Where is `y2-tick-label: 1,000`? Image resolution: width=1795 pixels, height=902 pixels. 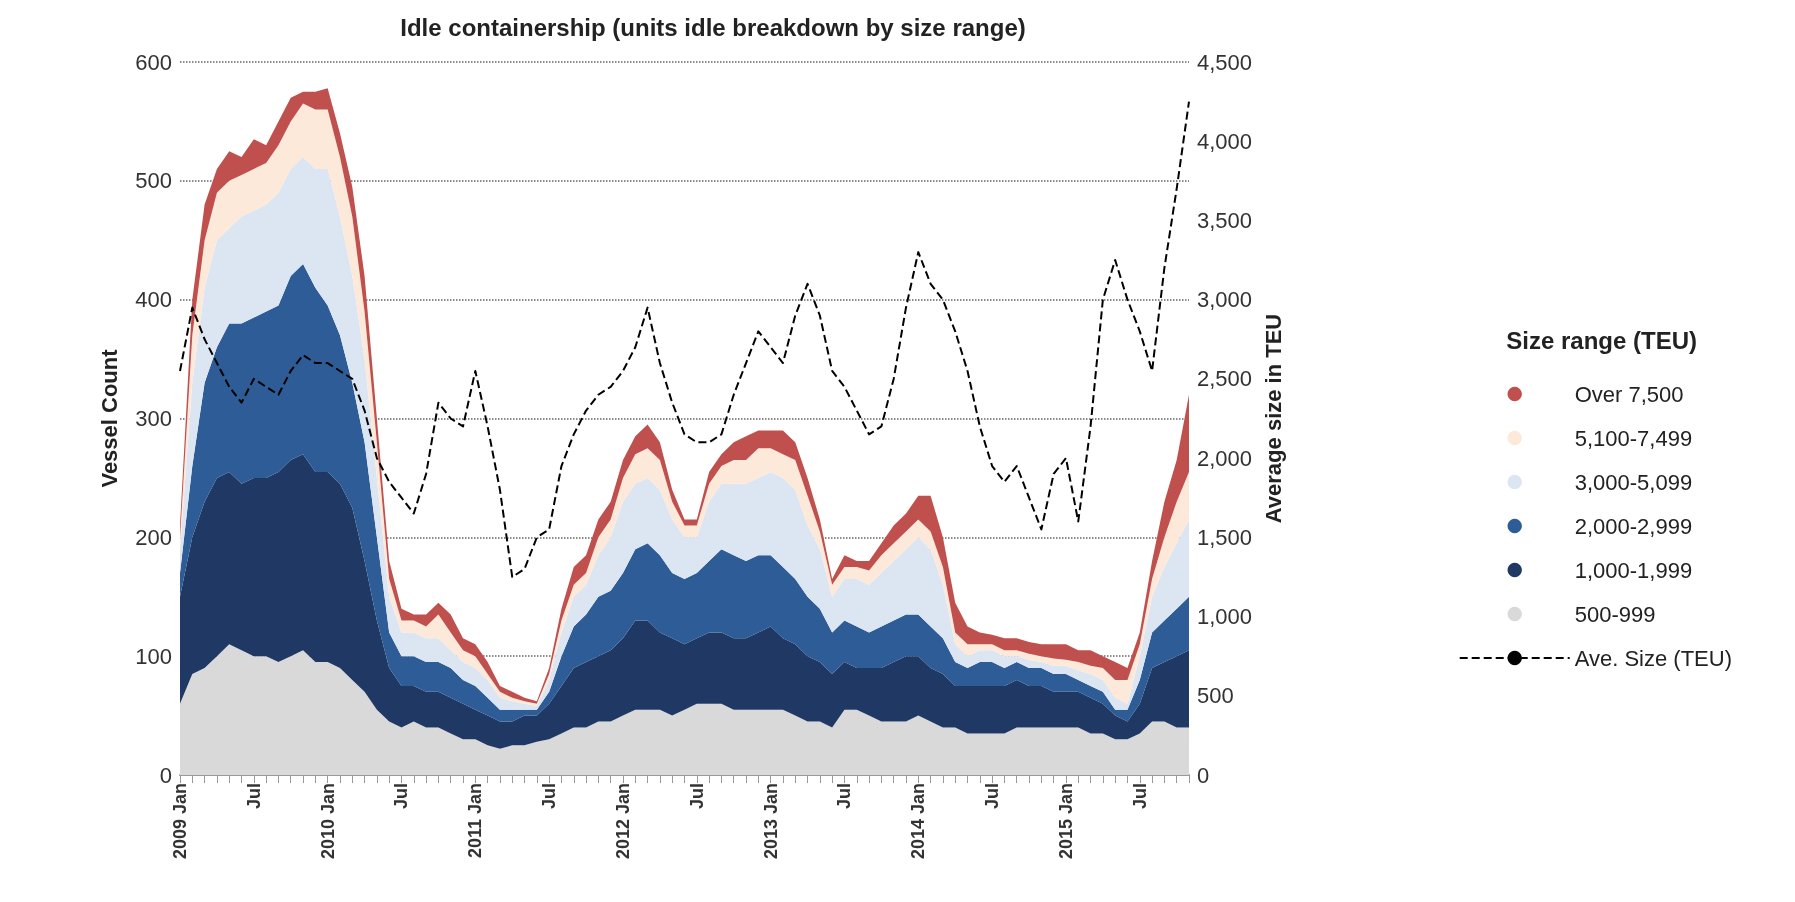 y2-tick-label: 1,000 is located at coordinates (1225, 617).